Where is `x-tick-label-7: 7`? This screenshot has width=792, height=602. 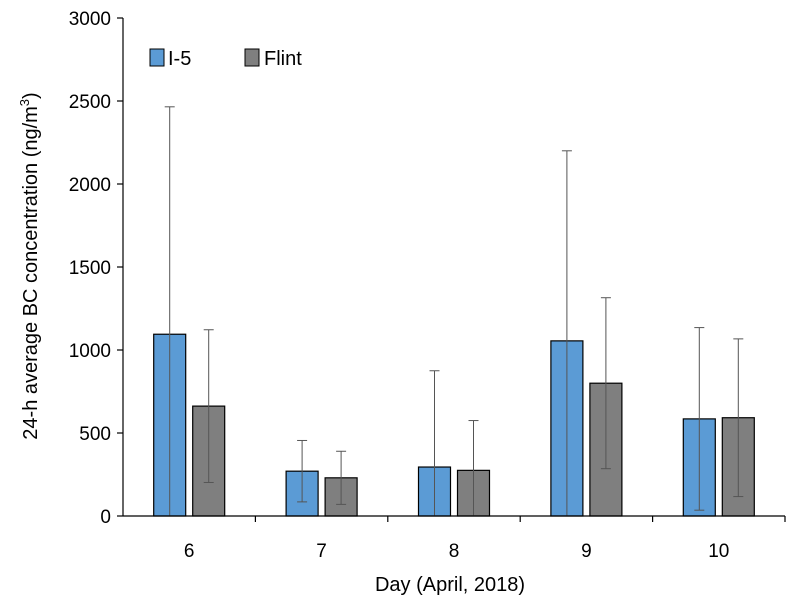
x-tick-label-7: 7 is located at coordinates (321, 551).